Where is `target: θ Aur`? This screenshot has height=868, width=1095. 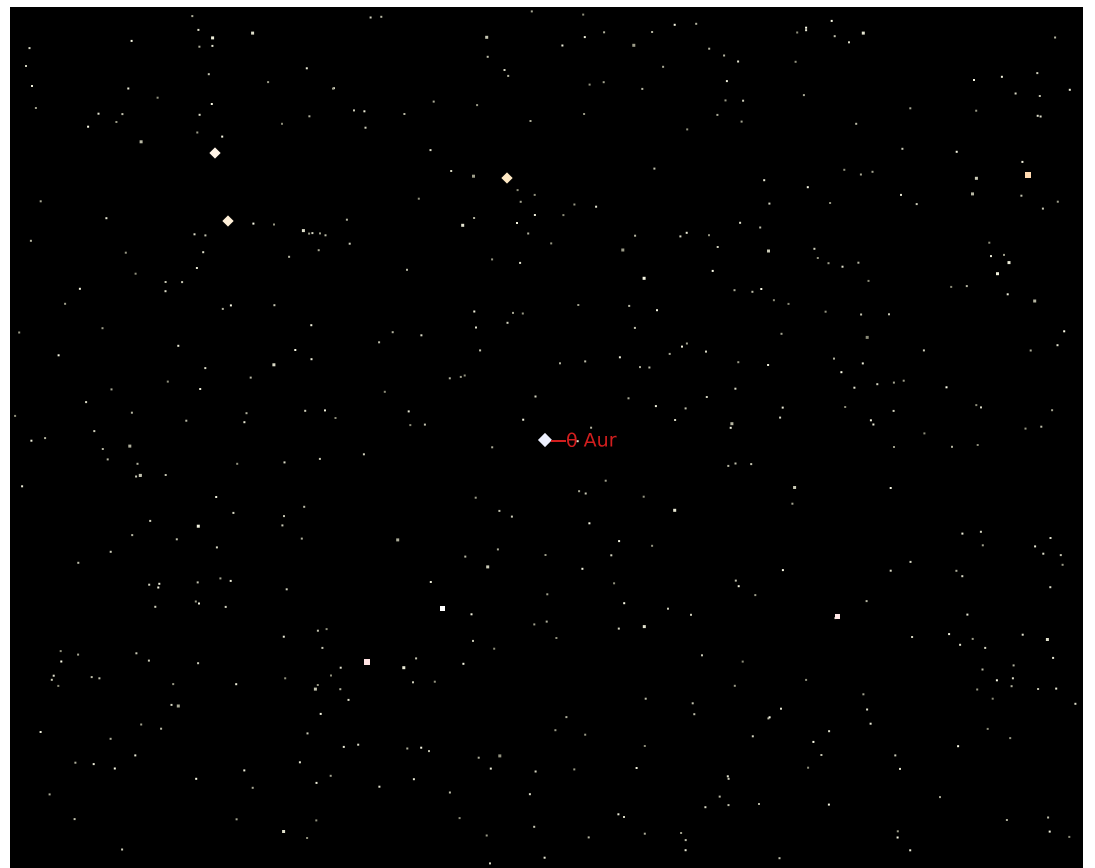 target: θ Aur is located at coordinates (577, 441).